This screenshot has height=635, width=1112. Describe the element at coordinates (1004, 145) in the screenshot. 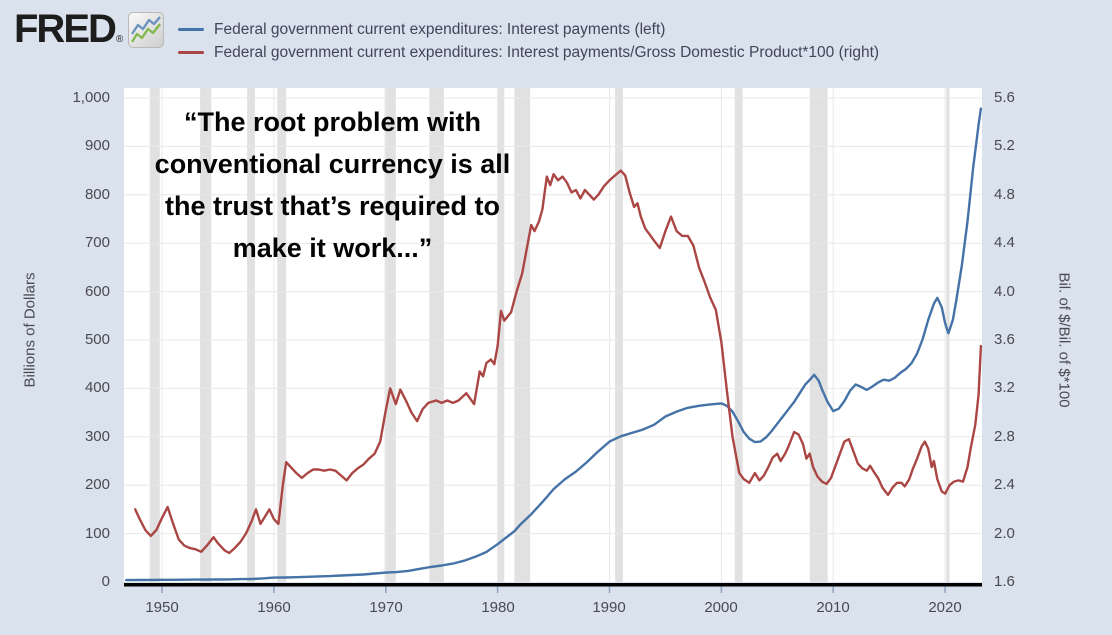

I see `right-axis-tick-label: 5.2` at that location.